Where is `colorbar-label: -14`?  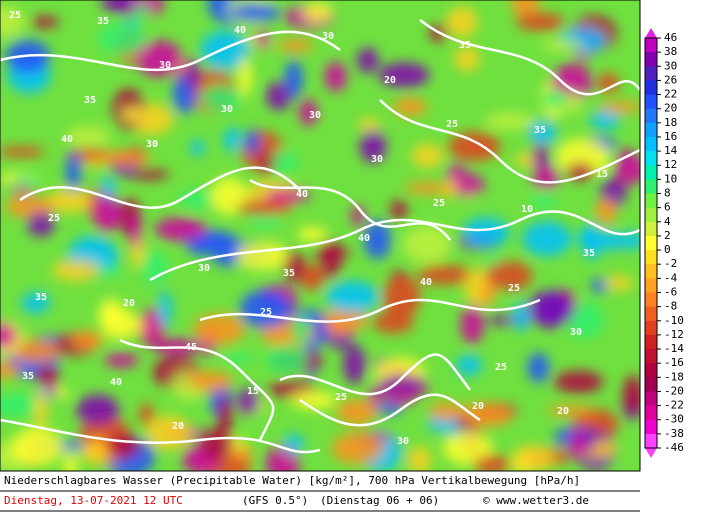 colorbar-label: -14 is located at coordinates (674, 348).